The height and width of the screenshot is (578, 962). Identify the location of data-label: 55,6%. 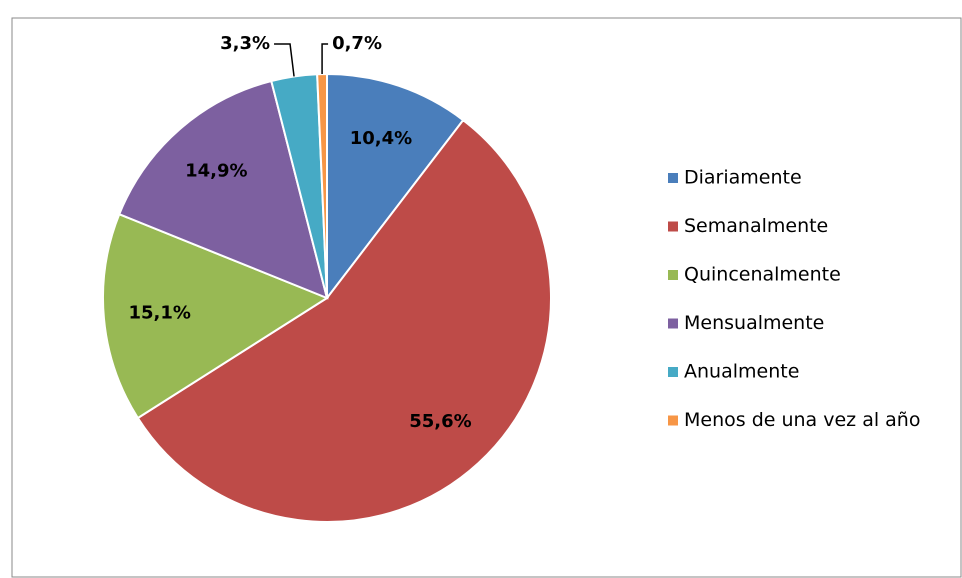
(440, 421).